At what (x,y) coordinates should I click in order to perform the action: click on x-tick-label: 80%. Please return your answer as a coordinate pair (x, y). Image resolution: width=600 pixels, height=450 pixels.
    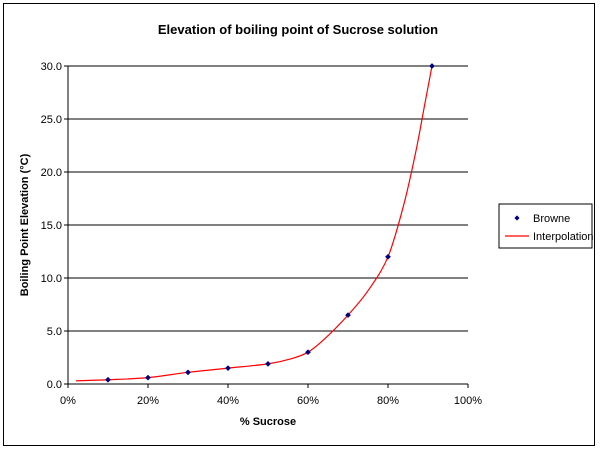
    Looking at the image, I should click on (388, 401).